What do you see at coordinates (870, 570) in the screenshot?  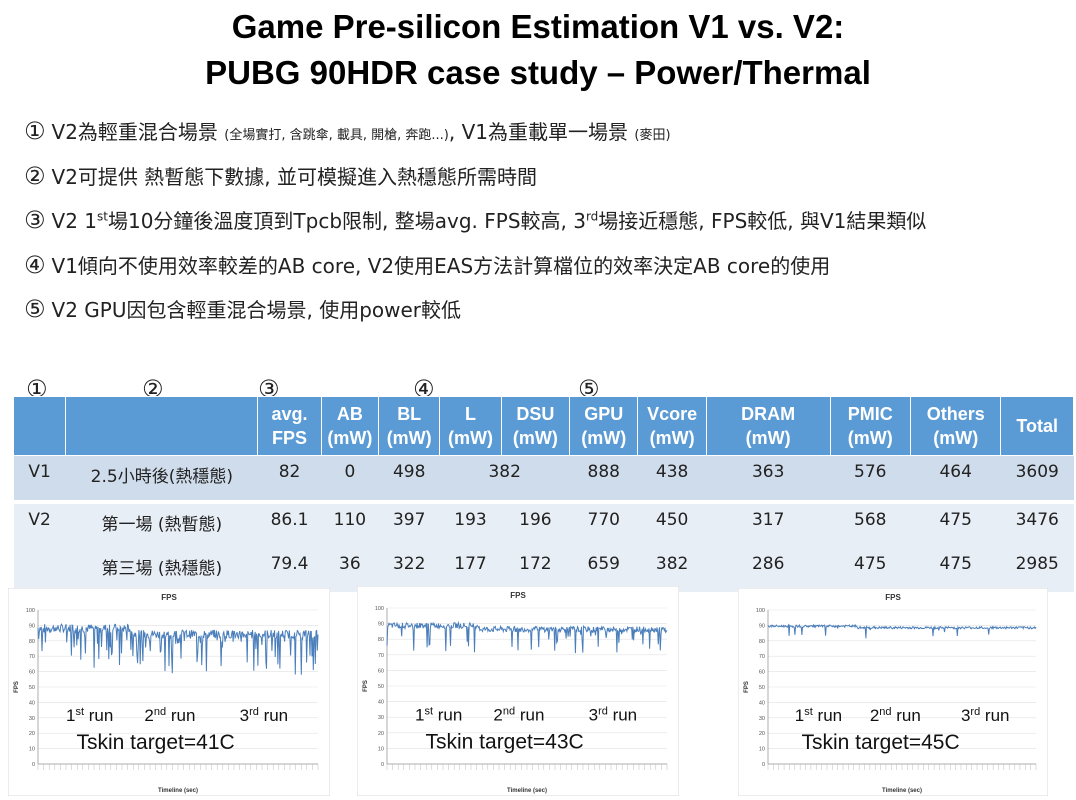 I see `cell-pmic: 475` at bounding box center [870, 570].